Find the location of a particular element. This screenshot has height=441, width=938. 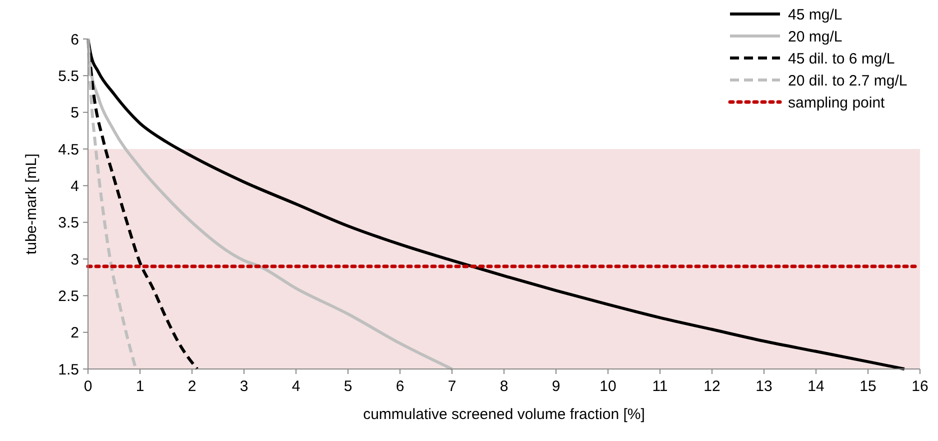

legend-label: 45 dil. to 6 mg/L is located at coordinates (841, 59).